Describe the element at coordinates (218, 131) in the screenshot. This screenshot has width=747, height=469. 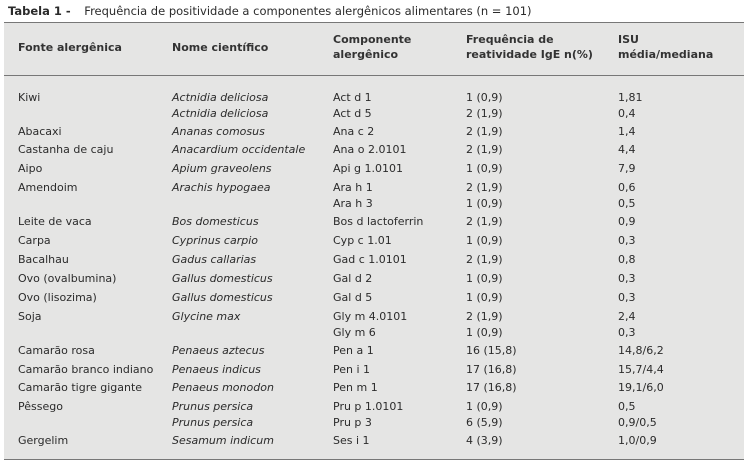
I see `cell-scientific-name-line: Ananas comosus` at that location.